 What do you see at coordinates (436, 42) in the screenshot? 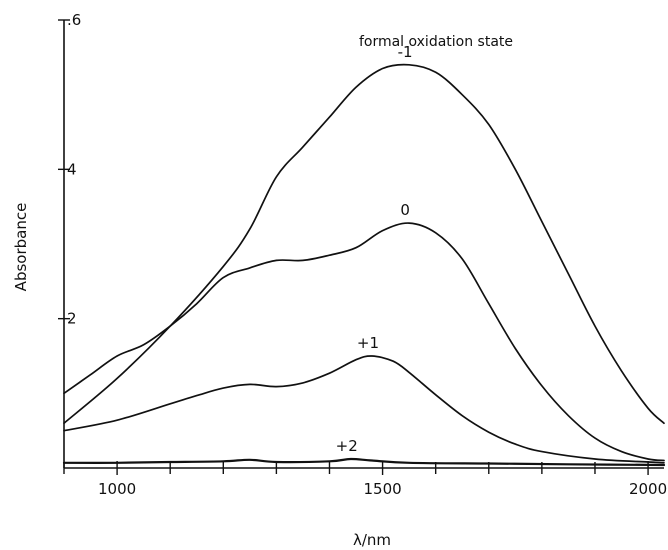
I see `annotation-formal-oxidation-state: formal oxidation state` at bounding box center [436, 42].